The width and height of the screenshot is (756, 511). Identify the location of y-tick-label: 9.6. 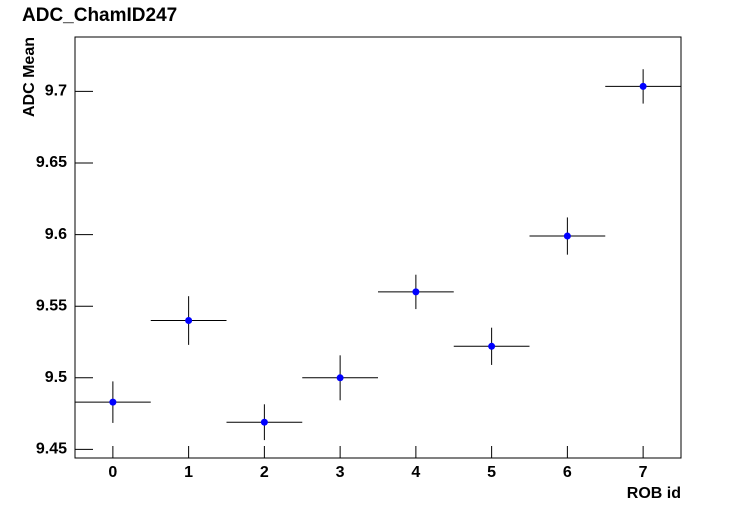
(56, 234).